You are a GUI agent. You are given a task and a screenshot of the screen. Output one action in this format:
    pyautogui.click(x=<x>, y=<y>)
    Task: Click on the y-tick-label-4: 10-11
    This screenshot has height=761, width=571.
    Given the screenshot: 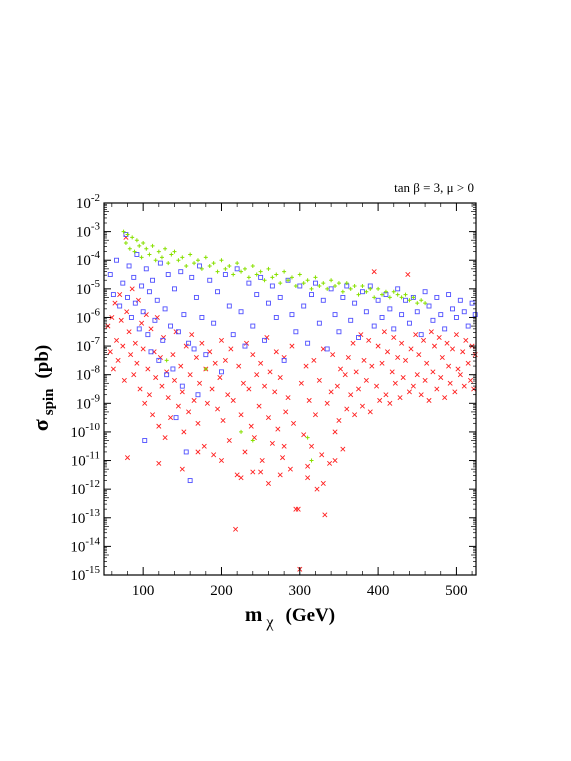 What is the action you would take?
    pyautogui.click(x=85, y=460)
    